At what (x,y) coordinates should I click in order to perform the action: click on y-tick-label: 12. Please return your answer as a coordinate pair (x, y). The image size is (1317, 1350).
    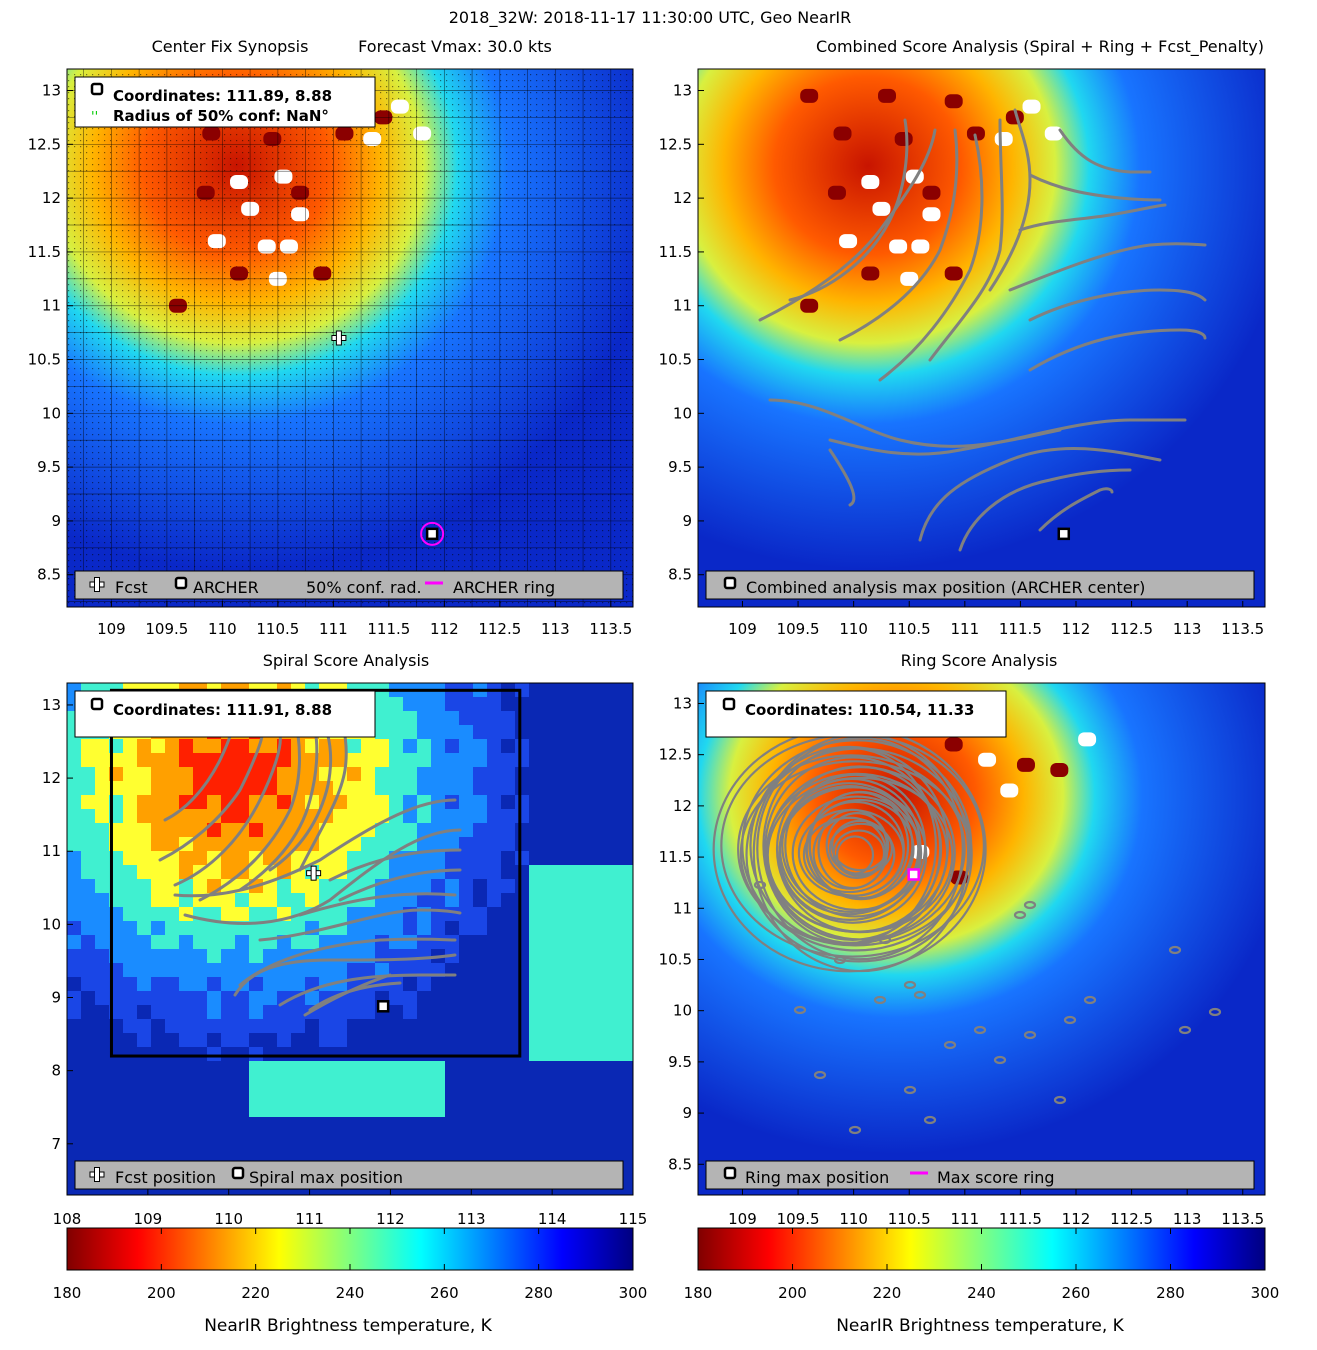
    Looking at the image, I should click on (682, 806).